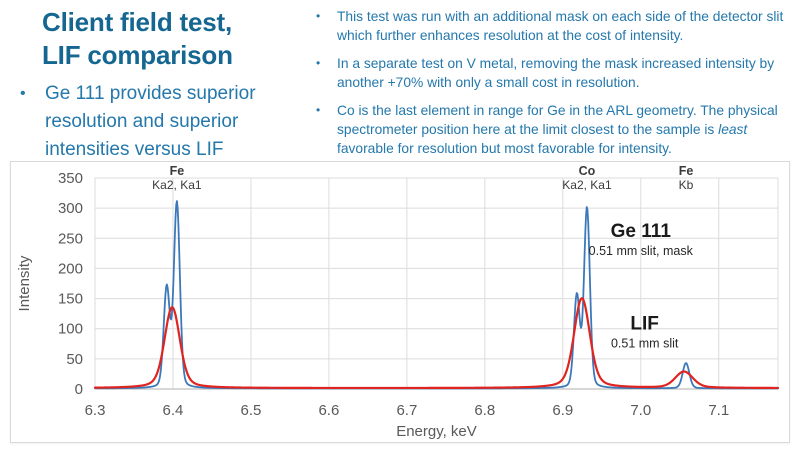 The height and width of the screenshot is (450, 800). What do you see at coordinates (640, 410) in the screenshot?
I see `x-tick-label: 7.0` at bounding box center [640, 410].